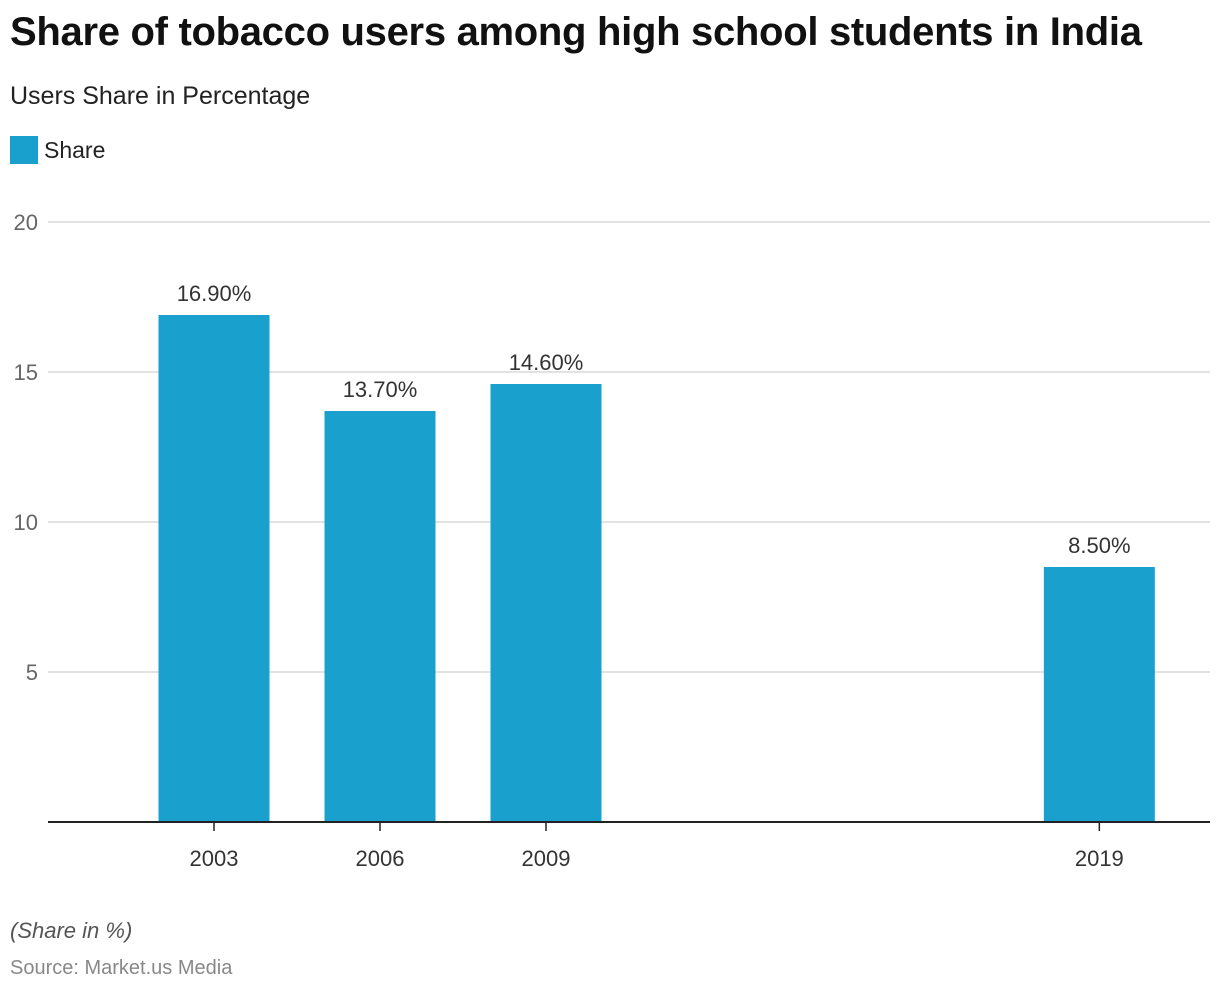 This screenshot has width=1220, height=994. What do you see at coordinates (24, 150) in the screenshot?
I see `legend-swatch` at bounding box center [24, 150].